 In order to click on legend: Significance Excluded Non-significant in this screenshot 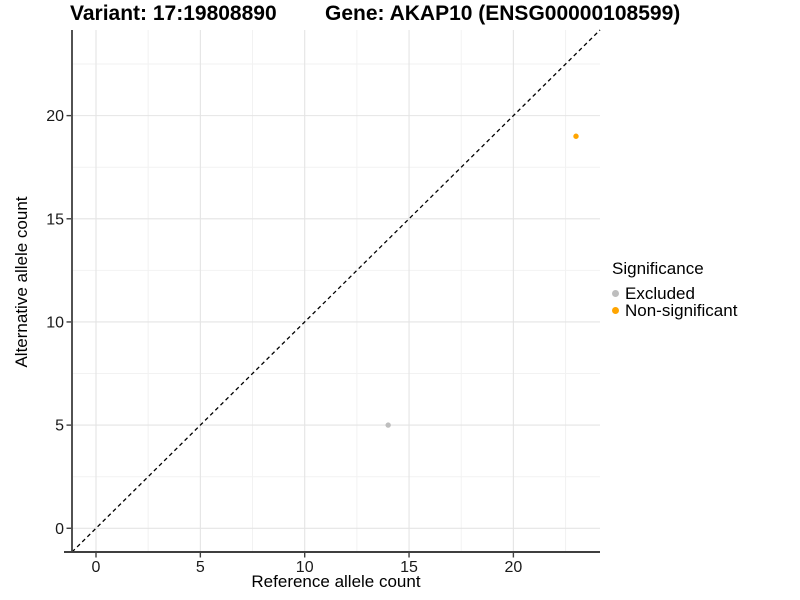, I will do `click(675, 289)`.